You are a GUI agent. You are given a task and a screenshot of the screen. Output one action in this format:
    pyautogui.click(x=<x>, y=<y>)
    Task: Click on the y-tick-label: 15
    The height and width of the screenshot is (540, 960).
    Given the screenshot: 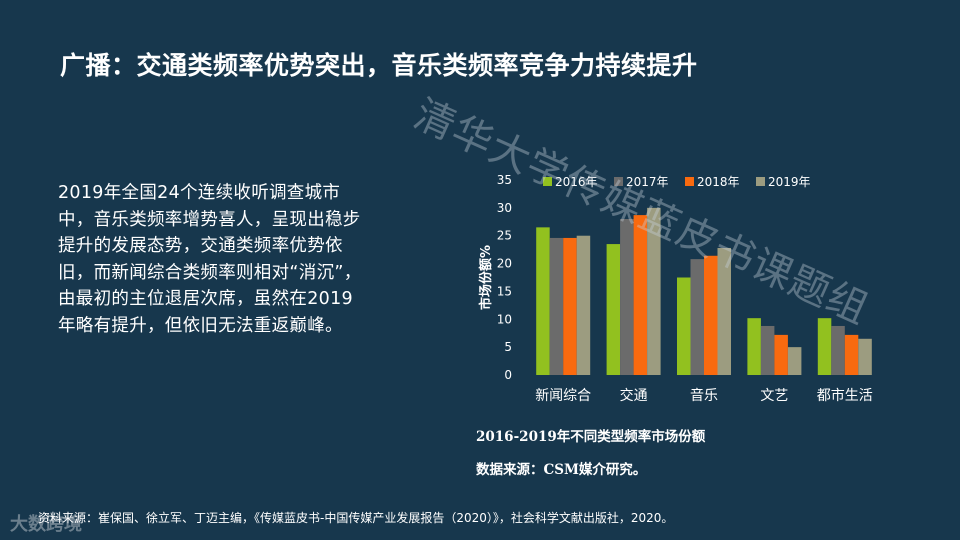 What is the action you would take?
    pyautogui.click(x=504, y=291)
    